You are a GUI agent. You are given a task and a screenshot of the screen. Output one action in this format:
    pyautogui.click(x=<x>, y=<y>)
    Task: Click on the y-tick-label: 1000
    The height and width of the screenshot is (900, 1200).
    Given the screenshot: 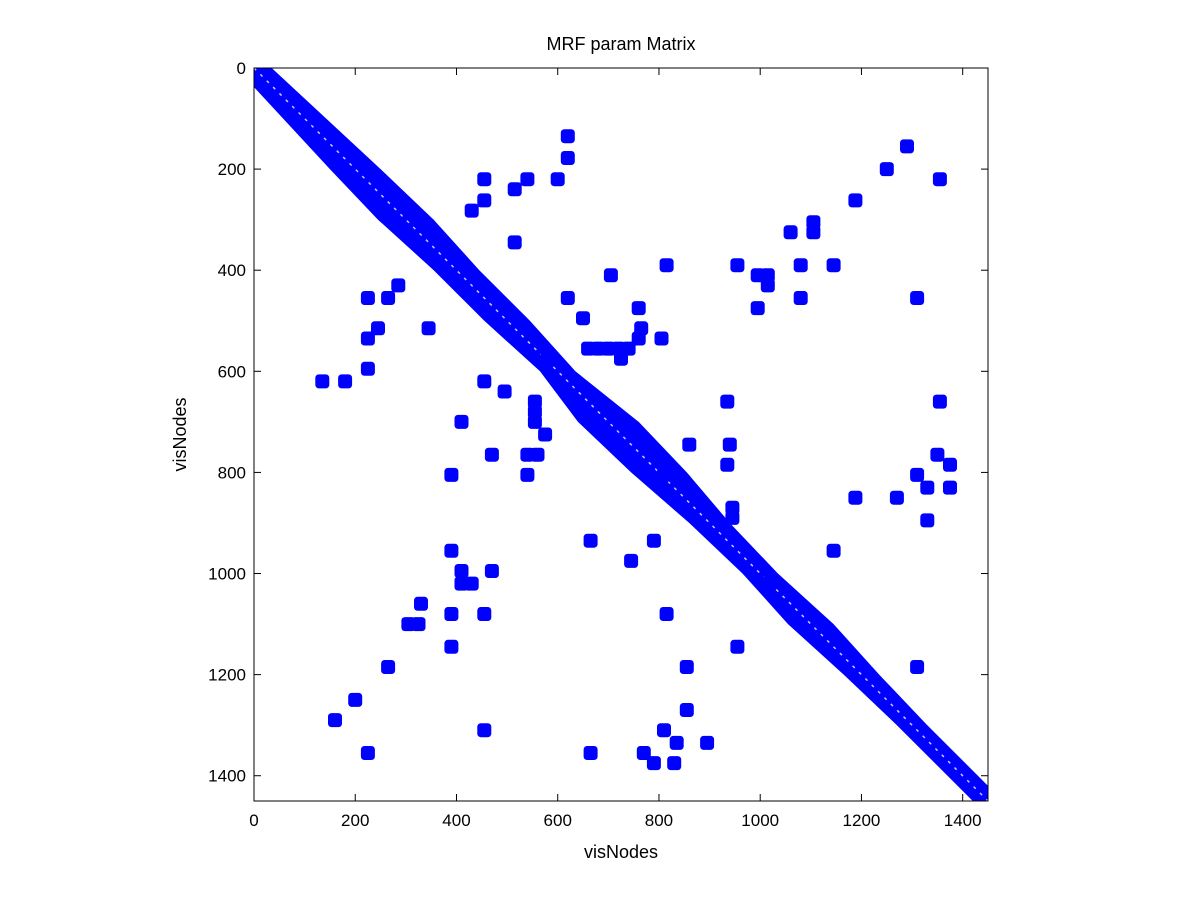 What is the action you would take?
    pyautogui.click(x=227, y=574)
    